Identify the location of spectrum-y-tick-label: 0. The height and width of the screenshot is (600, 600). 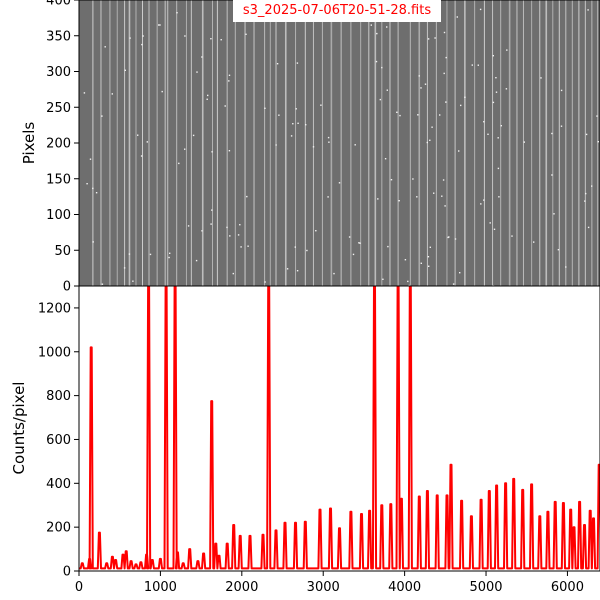
(67, 572).